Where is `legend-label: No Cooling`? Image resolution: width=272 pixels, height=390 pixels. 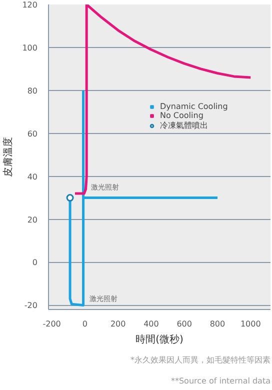
legend-label: No Cooling is located at coordinates (182, 115).